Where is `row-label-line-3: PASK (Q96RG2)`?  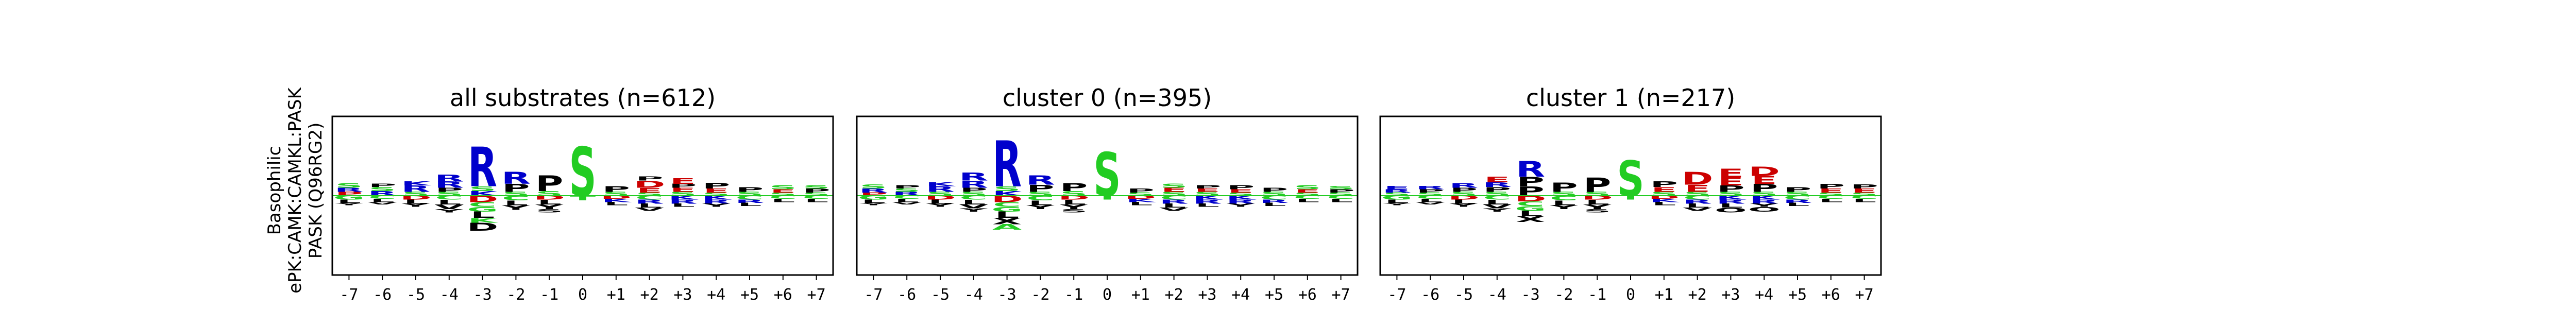 row-label-line-3: PASK (Q96RG2) is located at coordinates (316, 191).